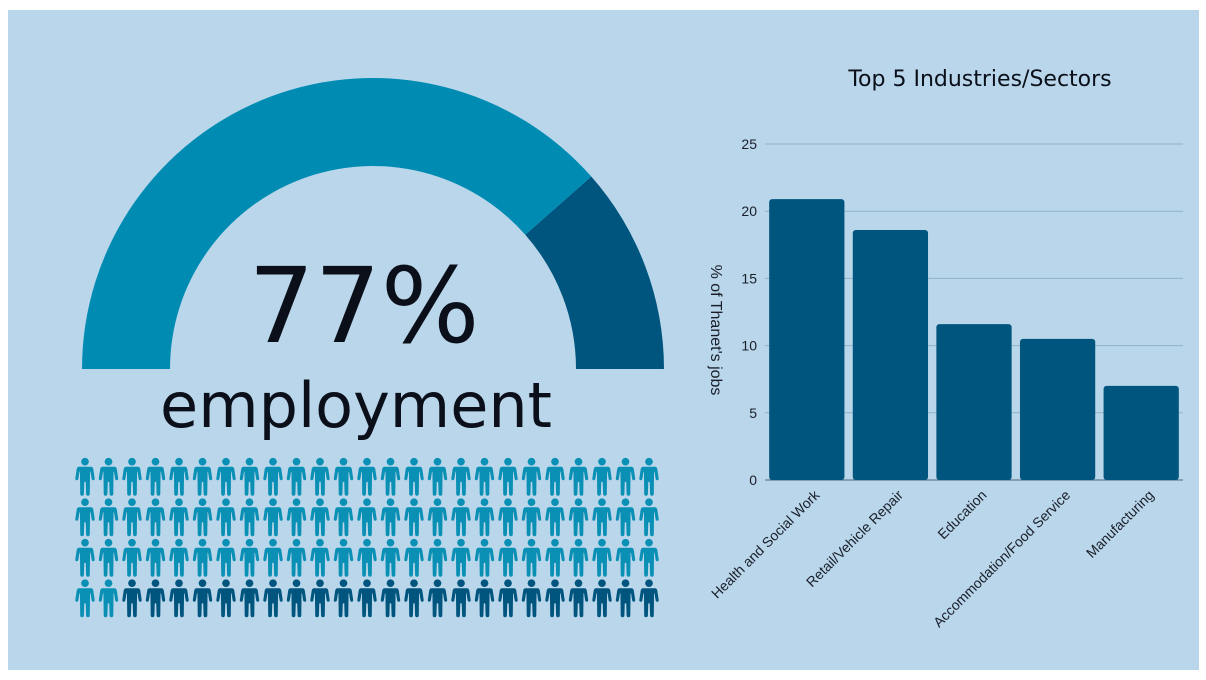 This screenshot has width=1206, height=680. I want to click on gauge-remaining-arc, so click(594, 272).